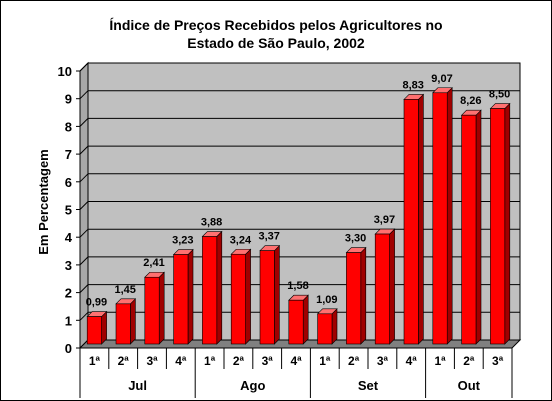  Describe the element at coordinates (65, 71) in the screenshot. I see `y-tick-label: 10` at that location.